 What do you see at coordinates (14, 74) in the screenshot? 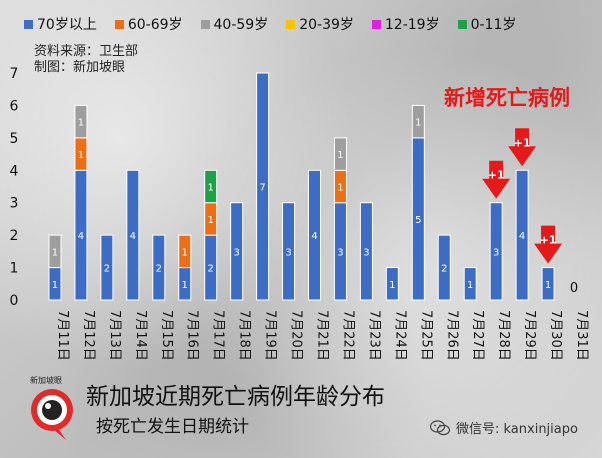
I see `y-tick-label: 7` at bounding box center [14, 74].